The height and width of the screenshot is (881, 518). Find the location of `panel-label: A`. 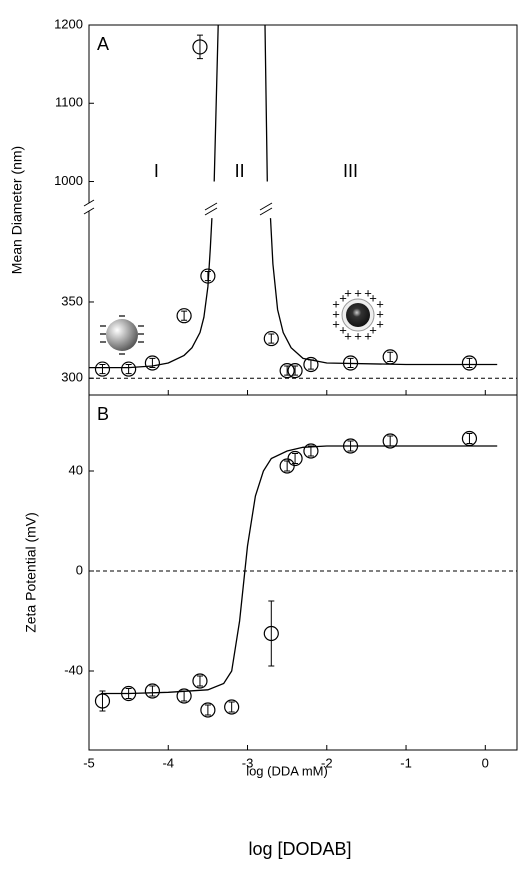

panel-label: A is located at coordinates (103, 44).